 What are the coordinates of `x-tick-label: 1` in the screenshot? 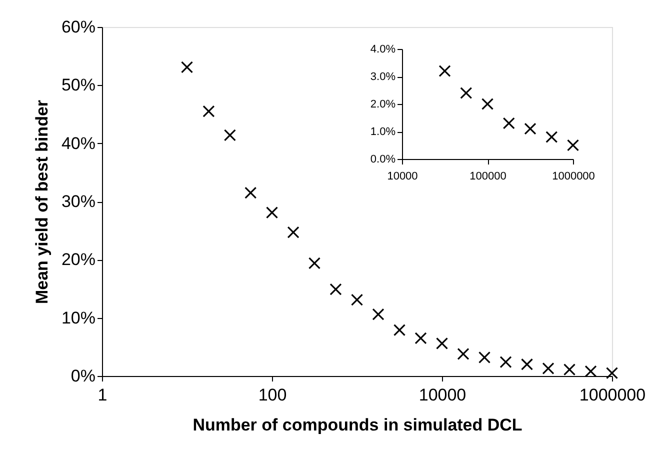 It's located at (103, 395).